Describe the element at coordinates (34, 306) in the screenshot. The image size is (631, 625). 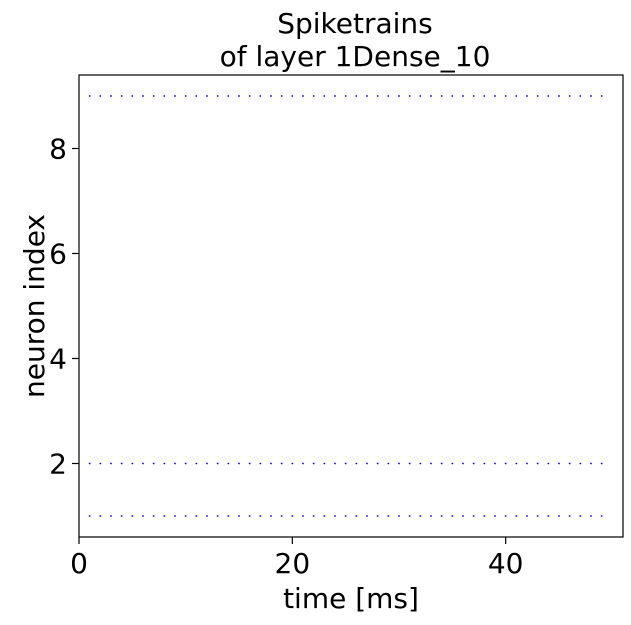
I see `y-axis-label: neuron index` at that location.